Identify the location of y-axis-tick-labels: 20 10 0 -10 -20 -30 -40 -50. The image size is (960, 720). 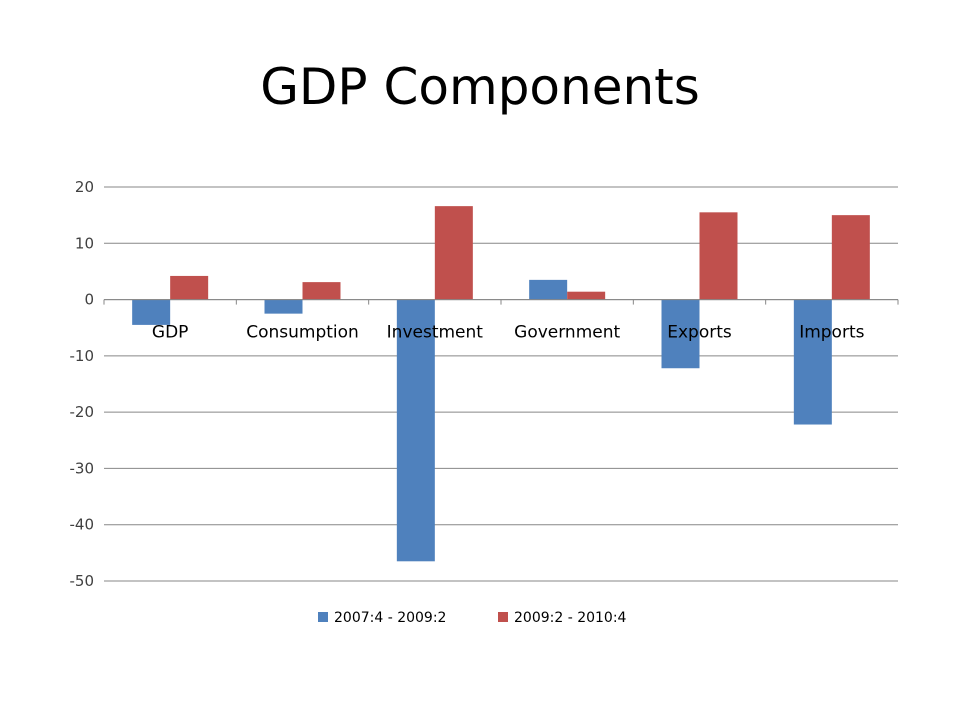
(82, 384).